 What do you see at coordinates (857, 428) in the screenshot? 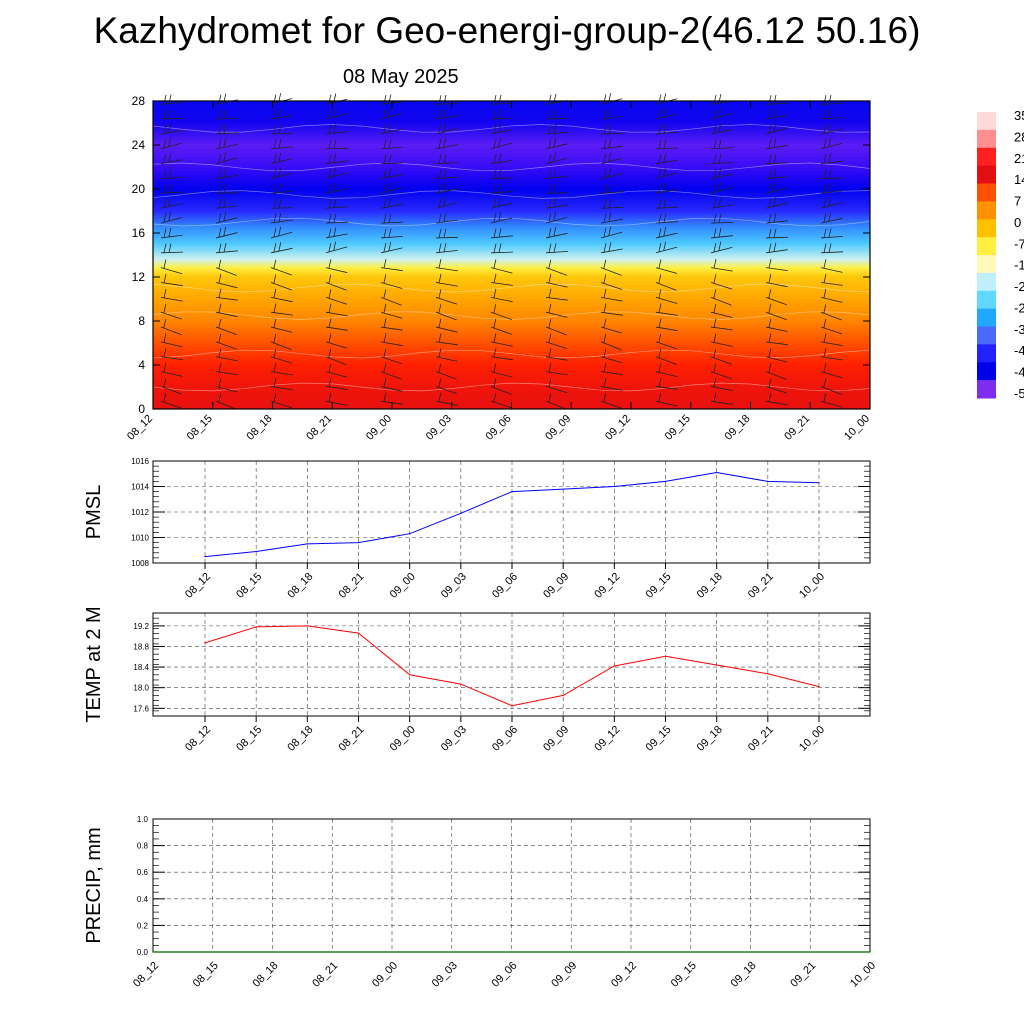
I see `x-tick-label: 10_00` at bounding box center [857, 428].